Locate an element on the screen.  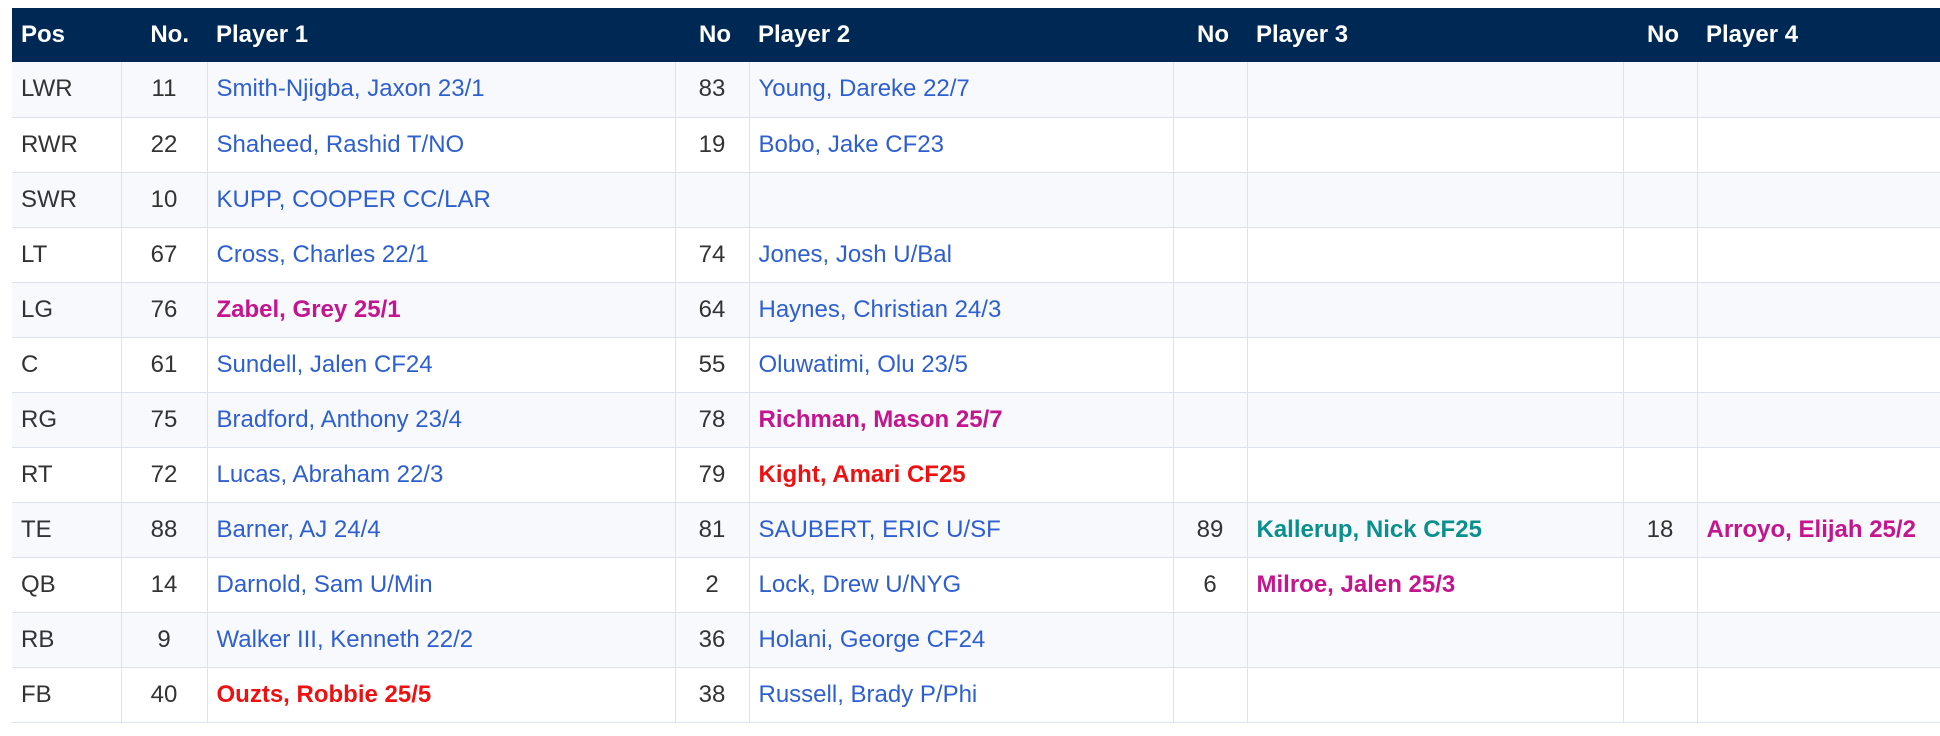
player-link: Young, Dareke 22/7 is located at coordinates (961, 90).